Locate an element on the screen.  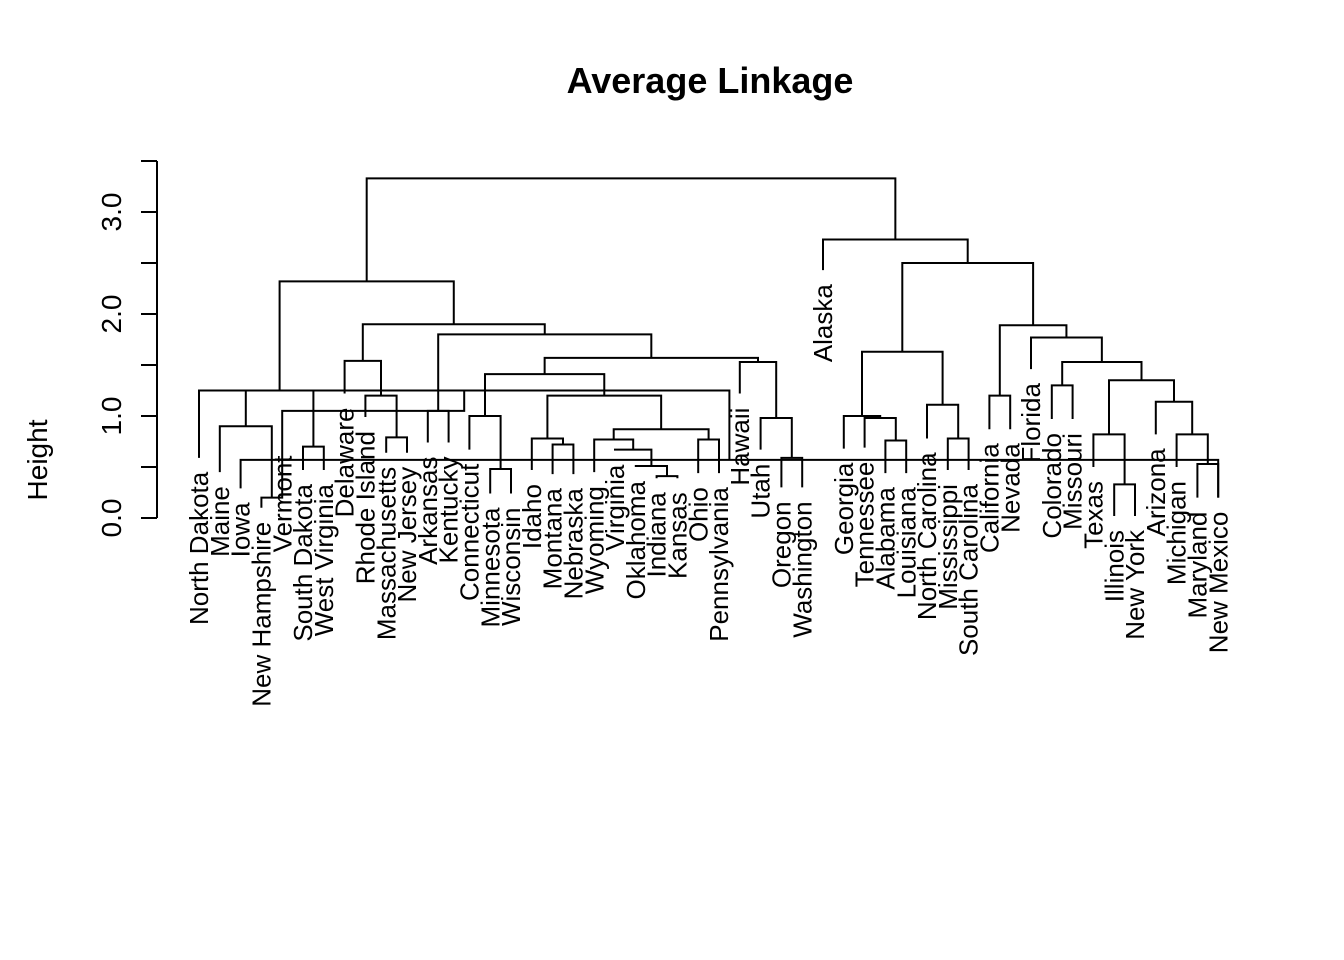
leaf-label: Michigan is located at coordinates (1177, 533).